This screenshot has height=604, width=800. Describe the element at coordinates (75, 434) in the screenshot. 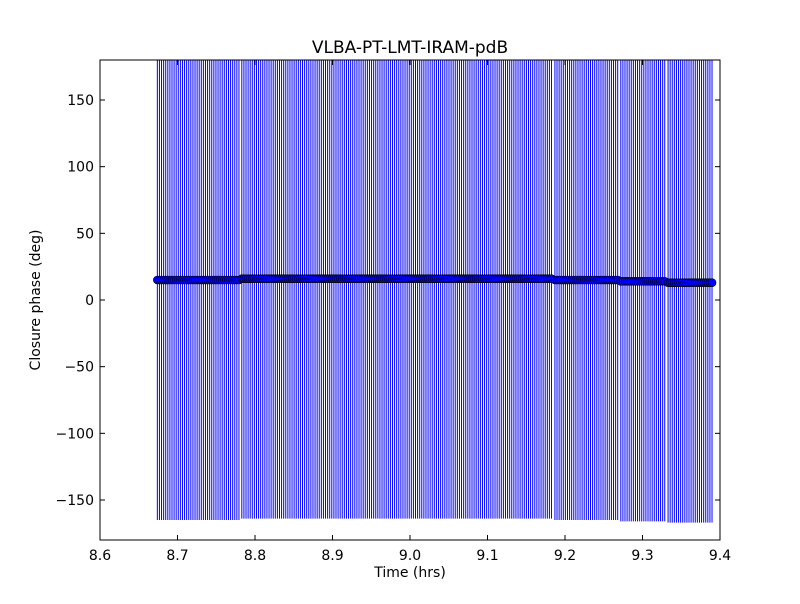

I see `y-tick-label: −100` at that location.